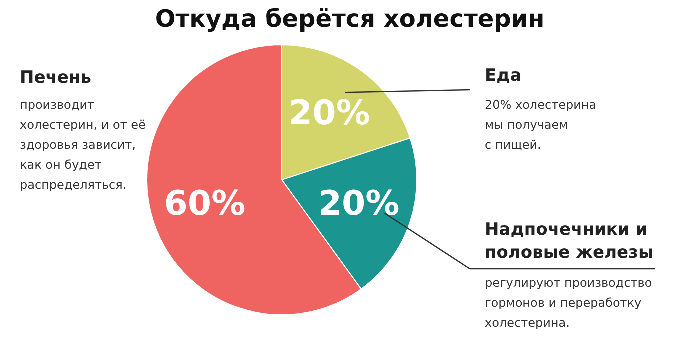 This screenshot has height=350, width=700. I want to click on slice-label: Печень, so click(56, 78).